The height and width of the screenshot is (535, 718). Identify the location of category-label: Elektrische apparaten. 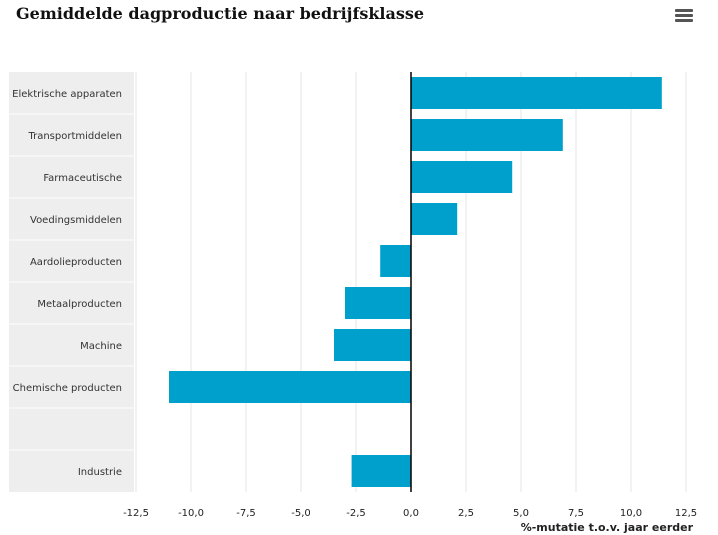
(67, 94).